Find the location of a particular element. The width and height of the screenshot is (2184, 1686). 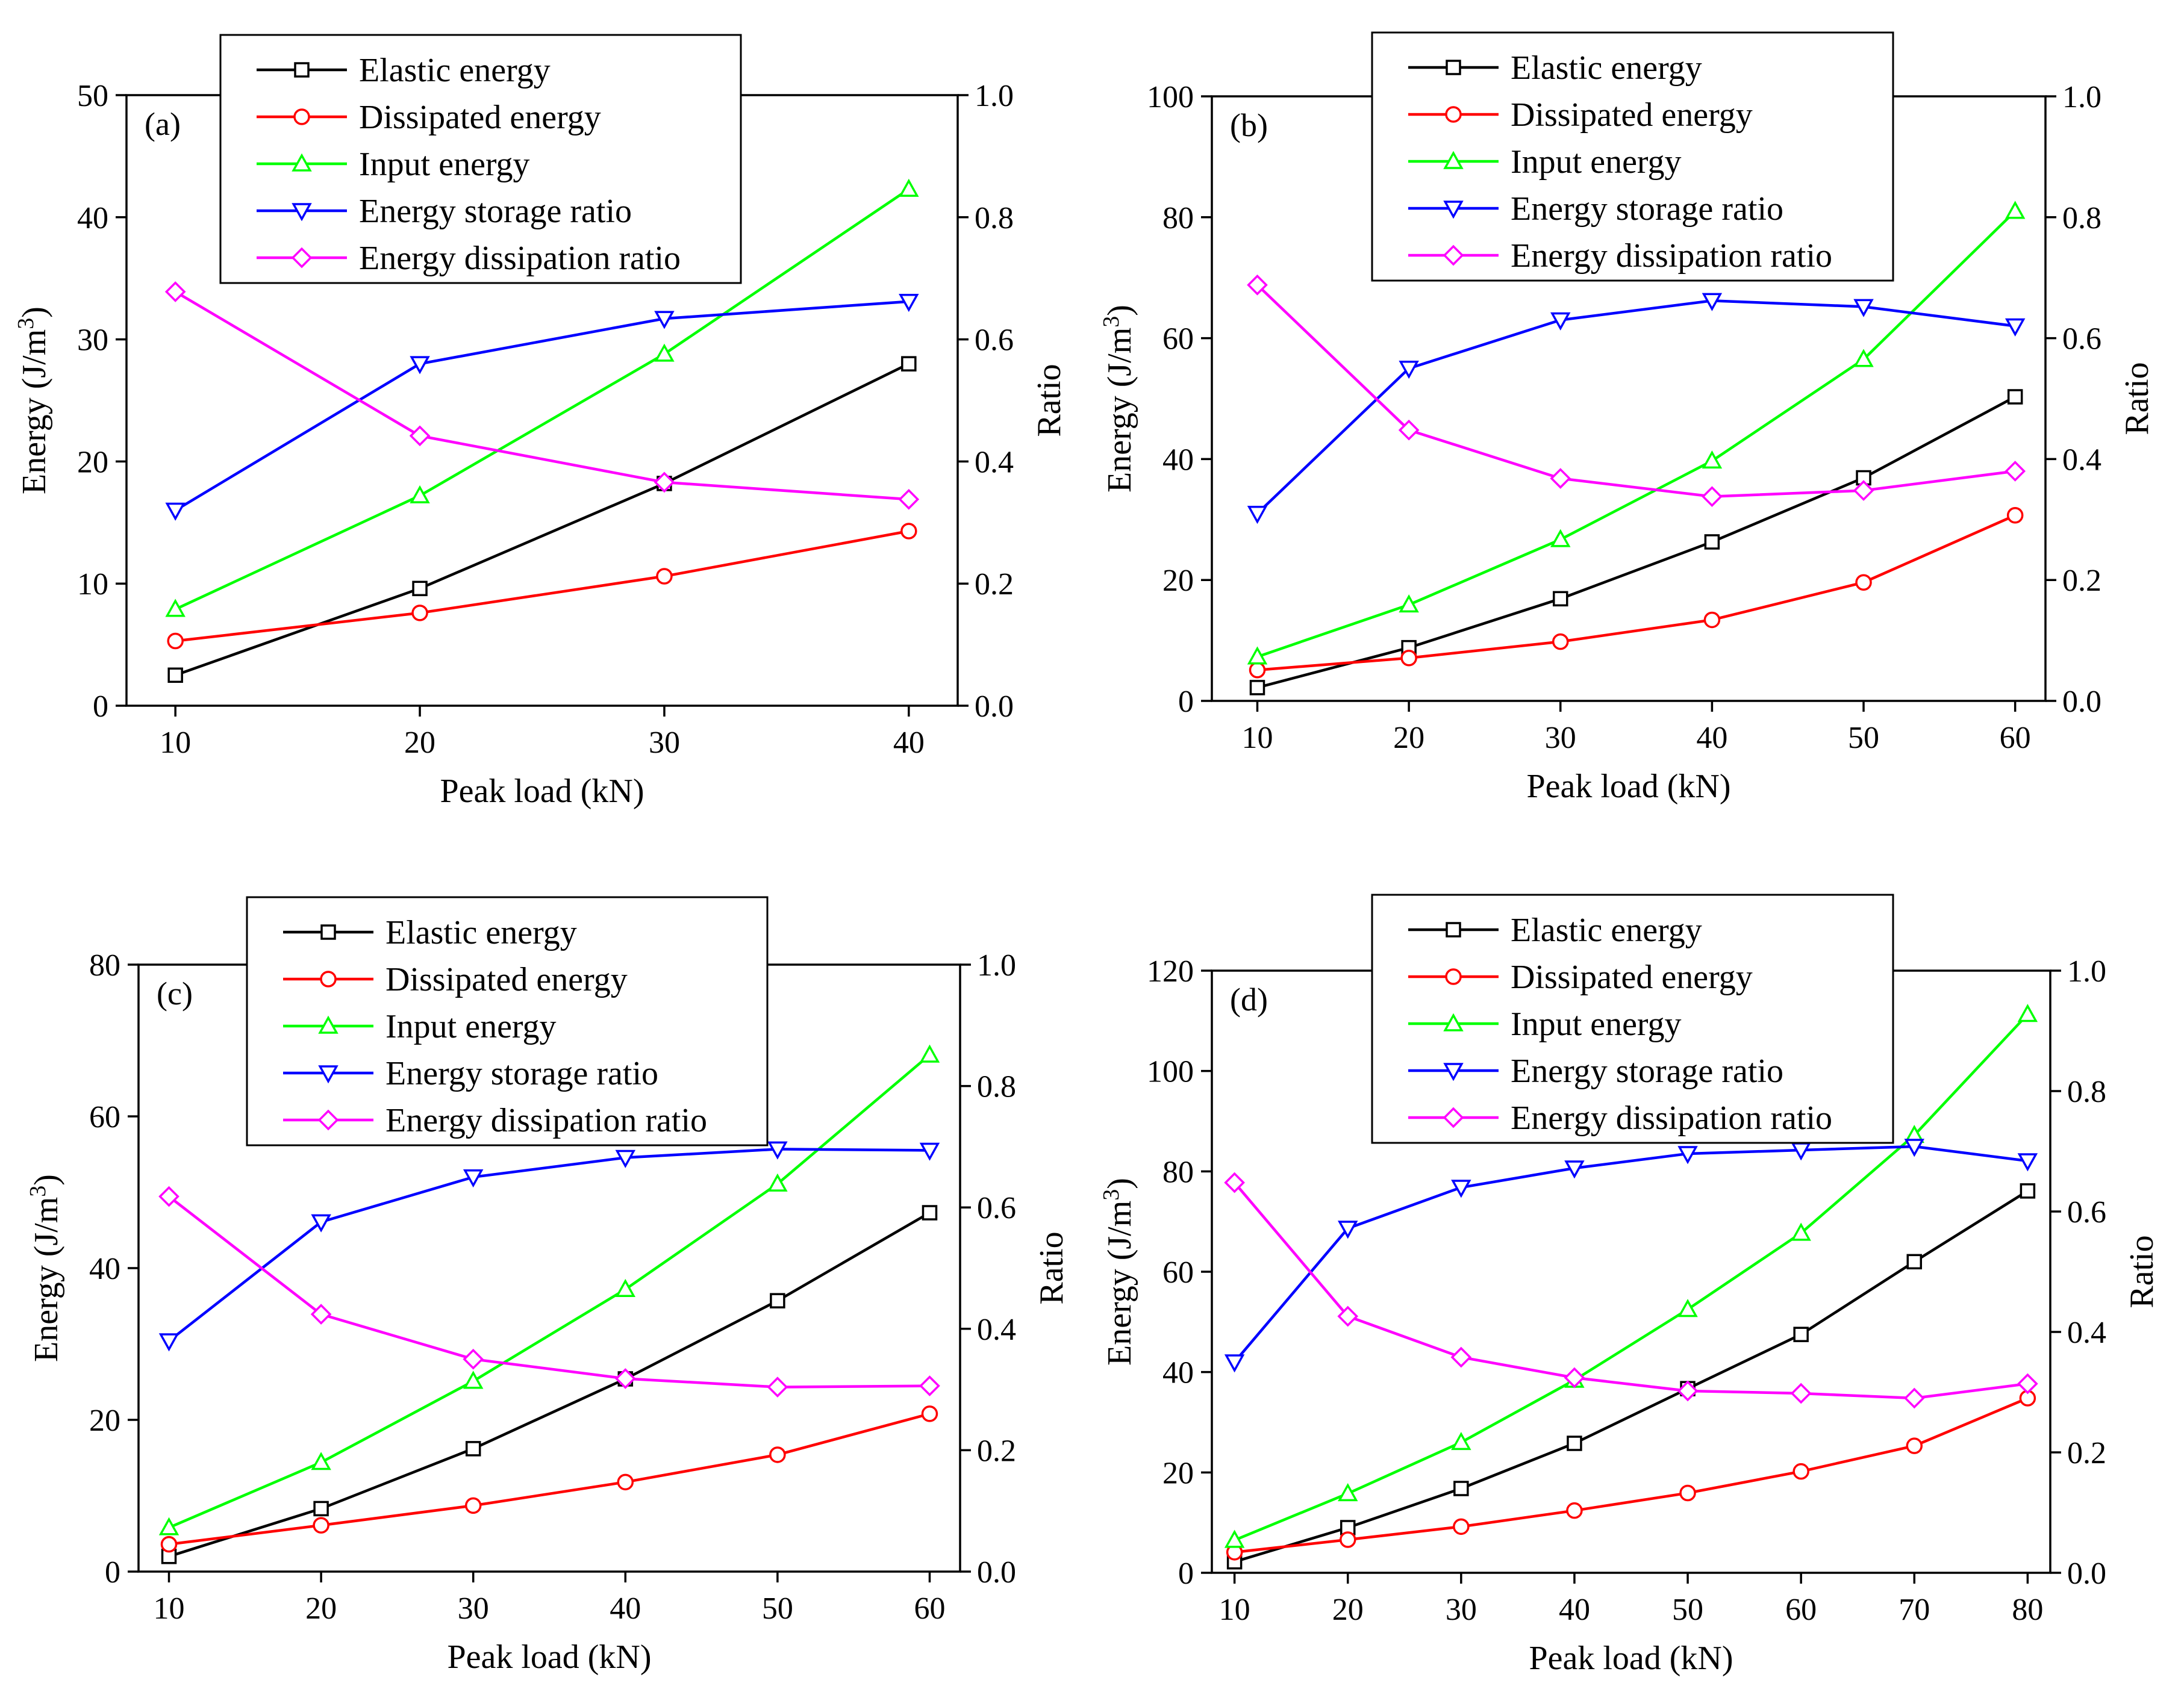

legend-entry: Input energy is located at coordinates (1597, 1024).